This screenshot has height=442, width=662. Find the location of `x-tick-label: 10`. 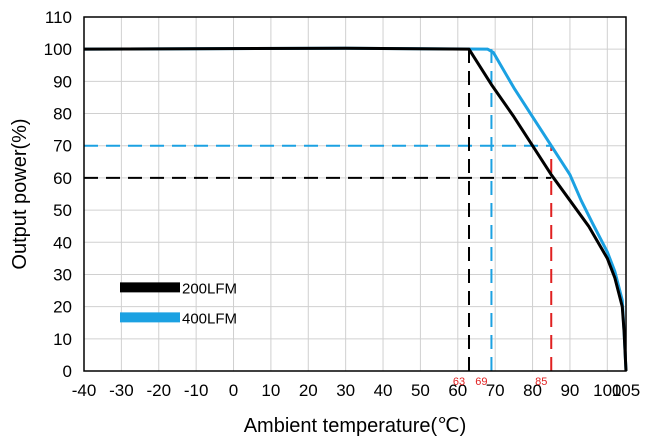

x-tick-label: 10 is located at coordinates (270, 390).